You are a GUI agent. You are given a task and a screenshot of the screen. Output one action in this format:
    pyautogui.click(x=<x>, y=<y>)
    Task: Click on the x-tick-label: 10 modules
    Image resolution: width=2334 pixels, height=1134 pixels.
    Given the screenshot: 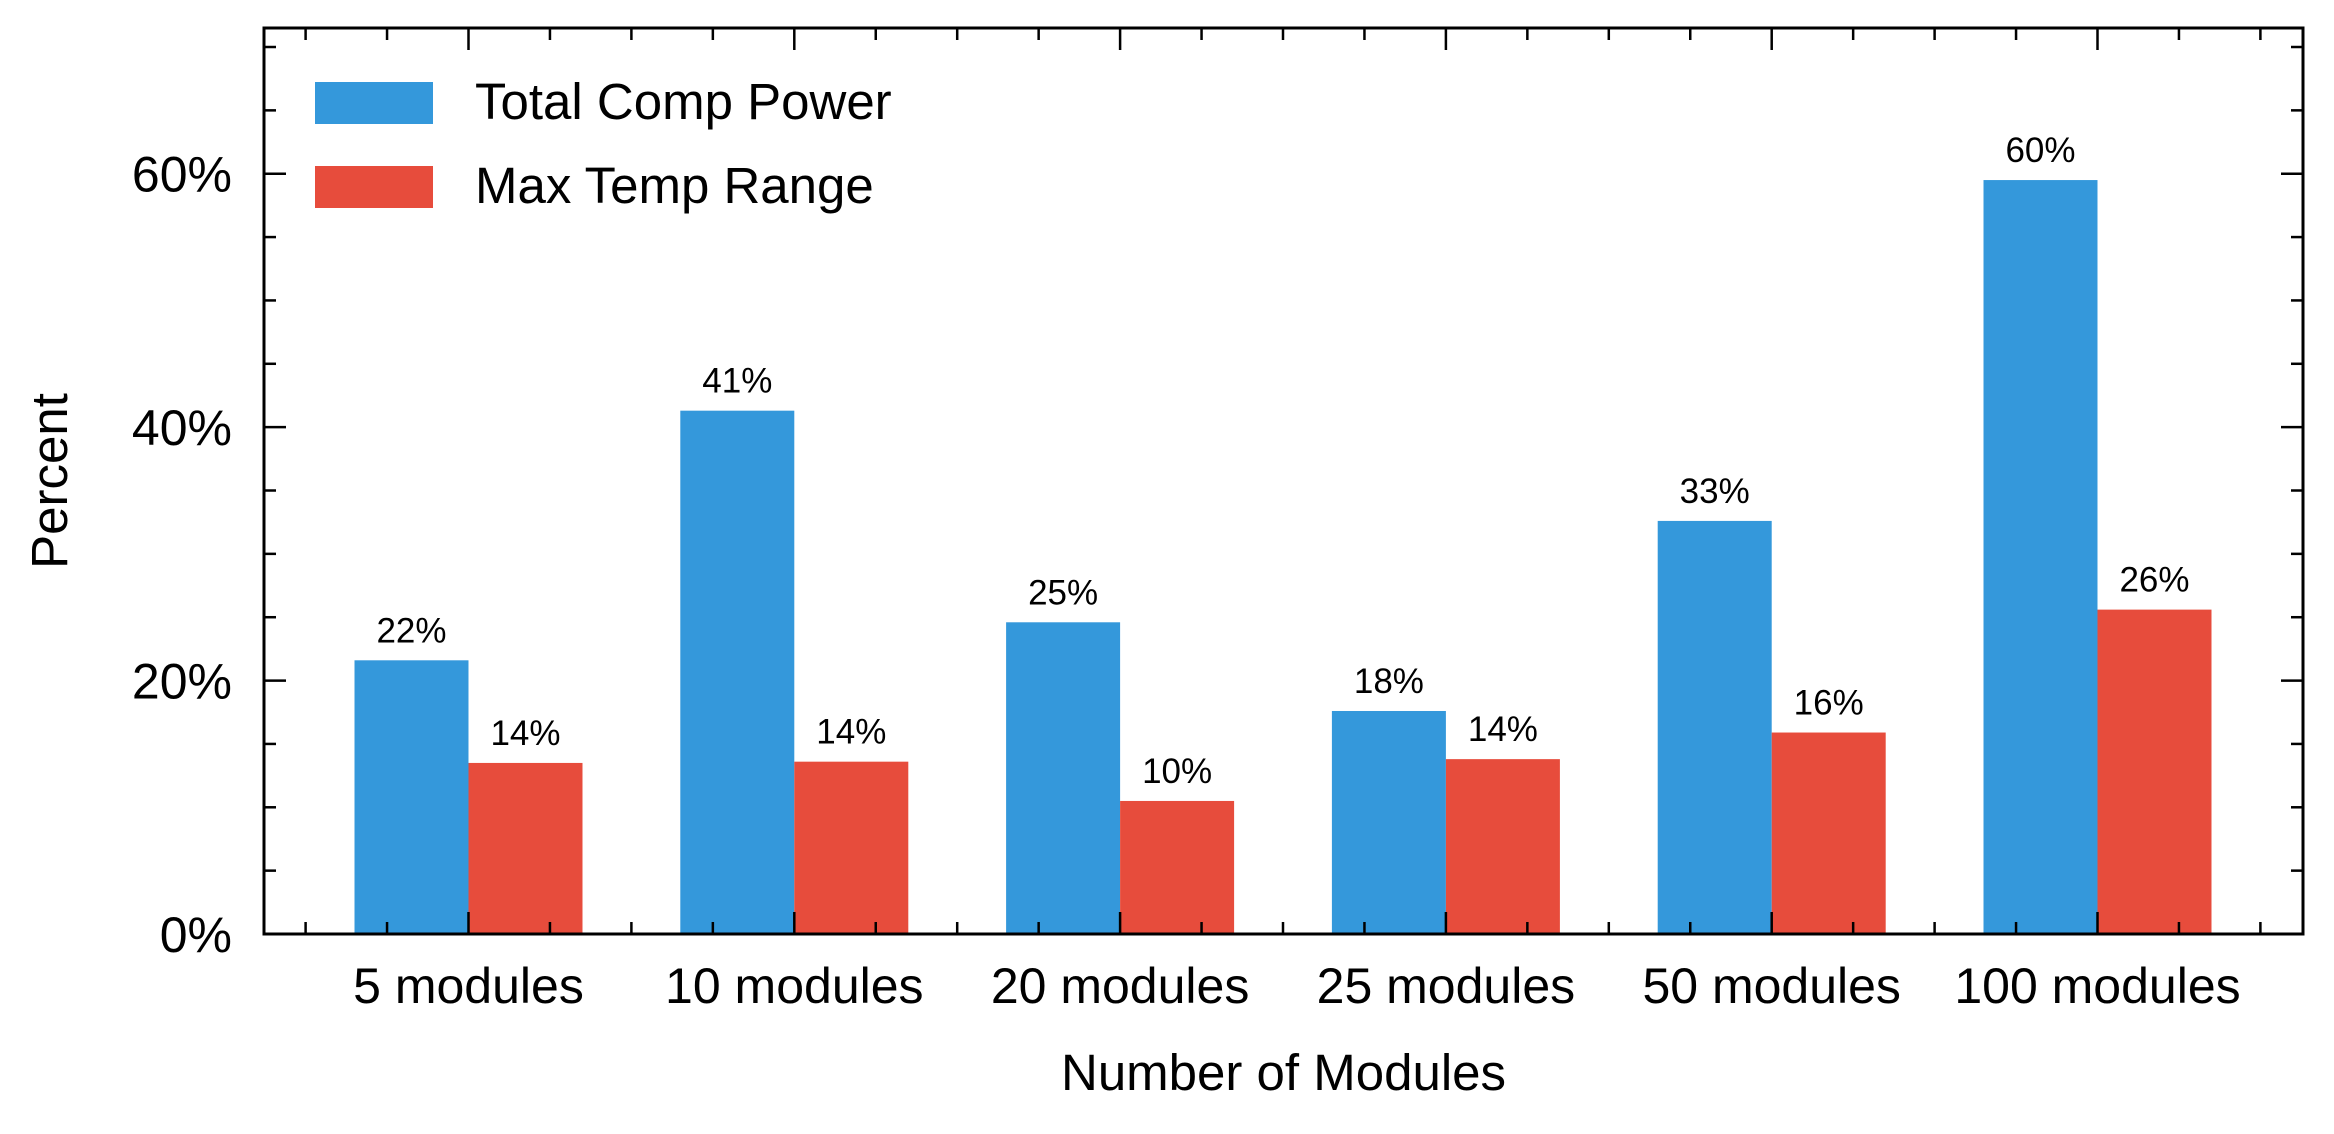 What is the action you would take?
    pyautogui.click(x=794, y=986)
    